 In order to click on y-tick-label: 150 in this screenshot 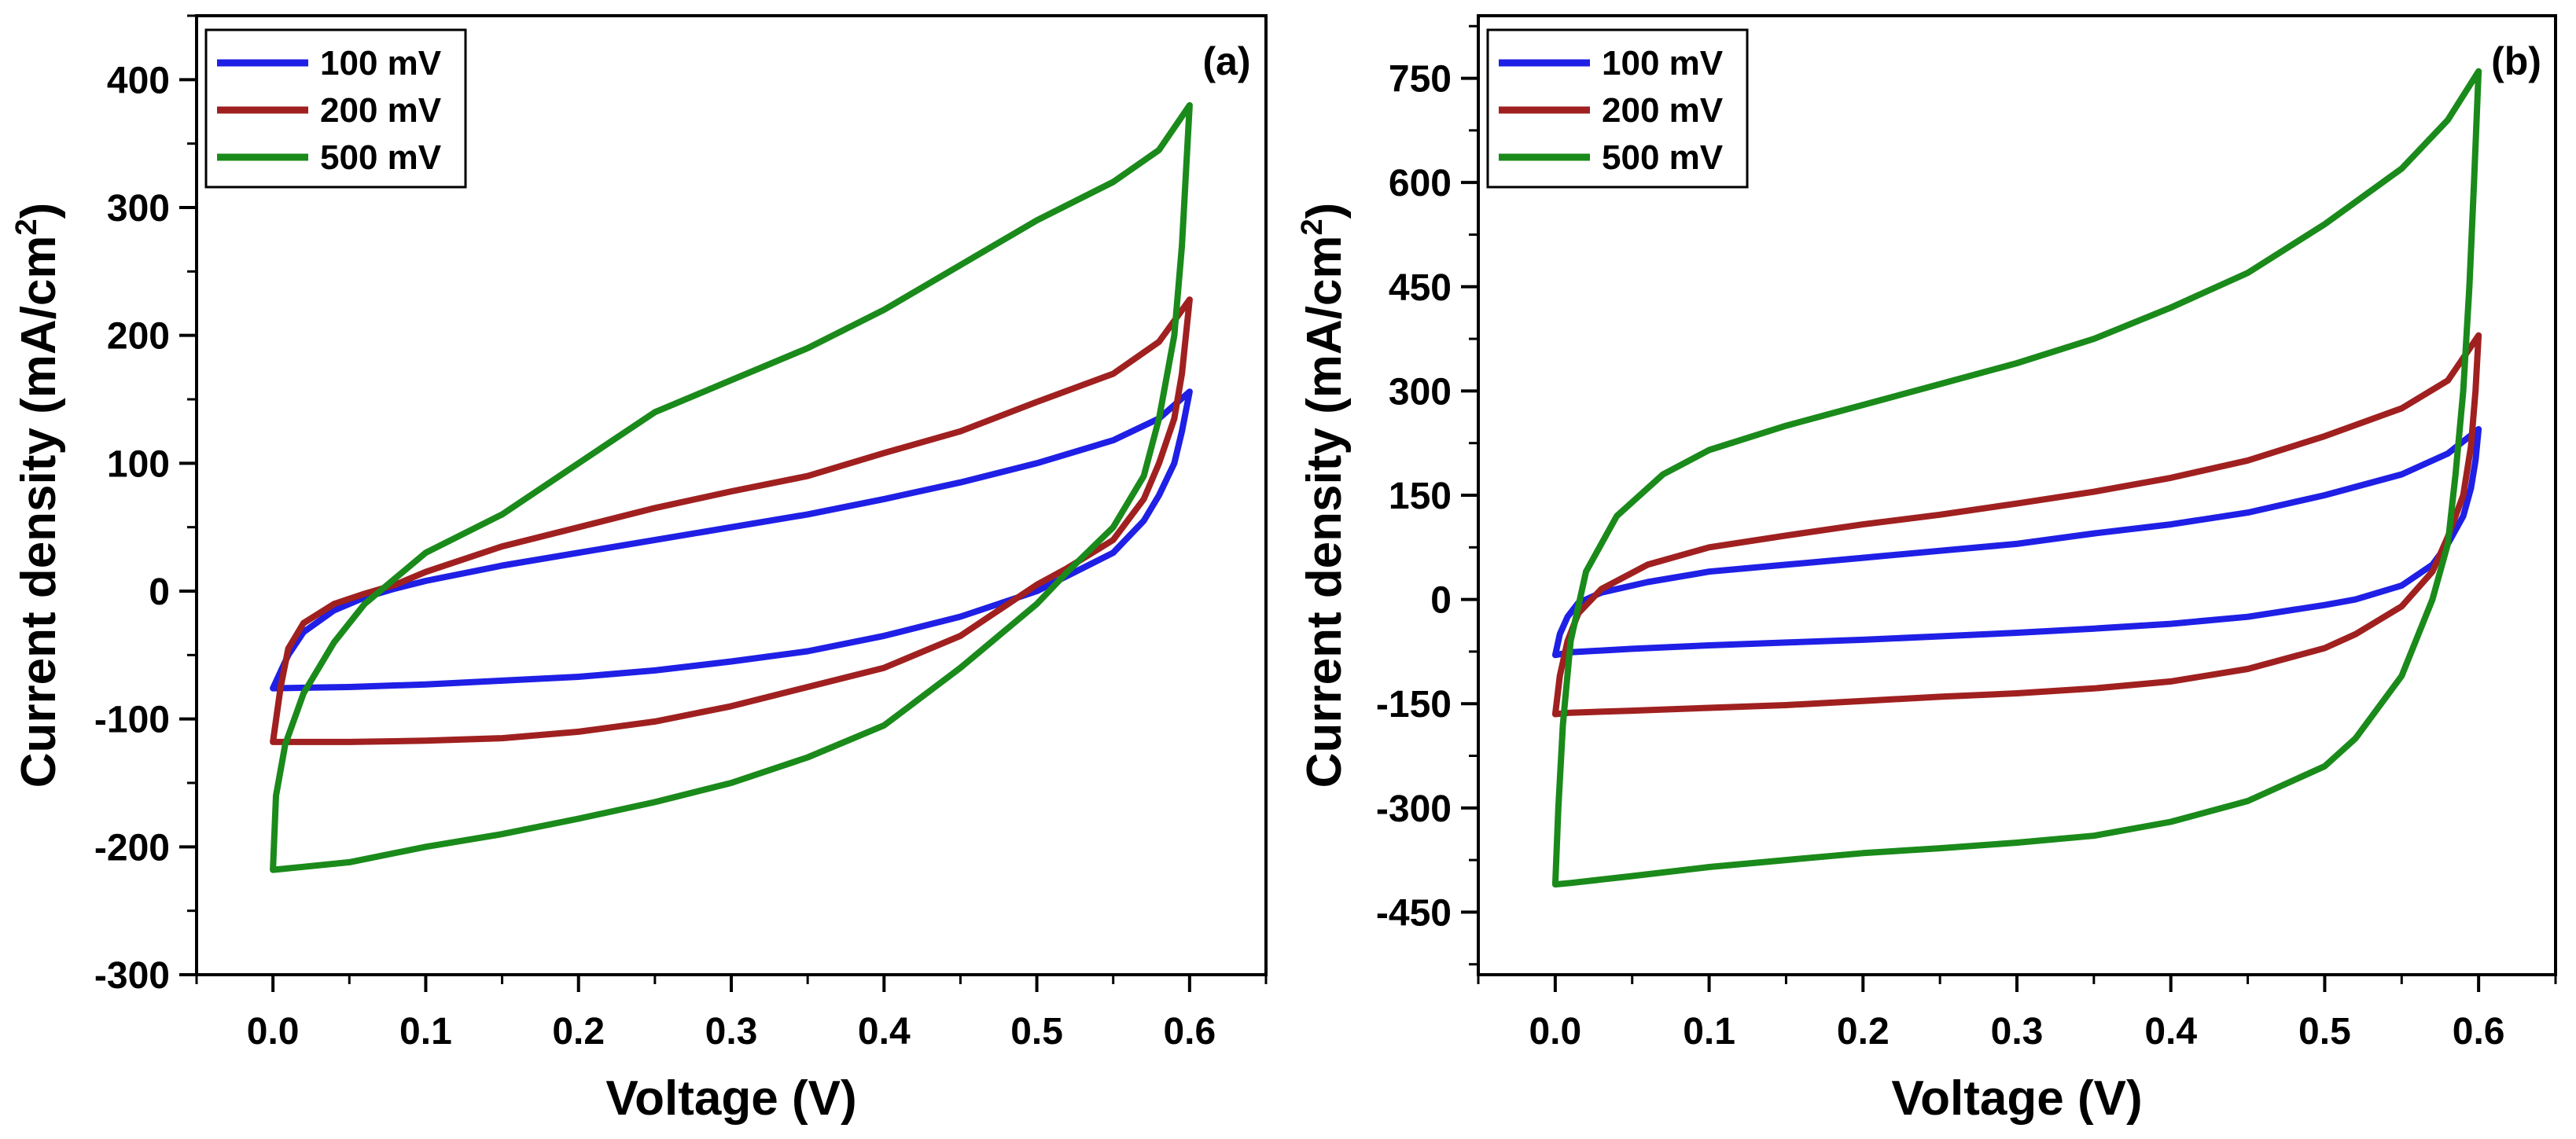, I will do `click(1420, 497)`.